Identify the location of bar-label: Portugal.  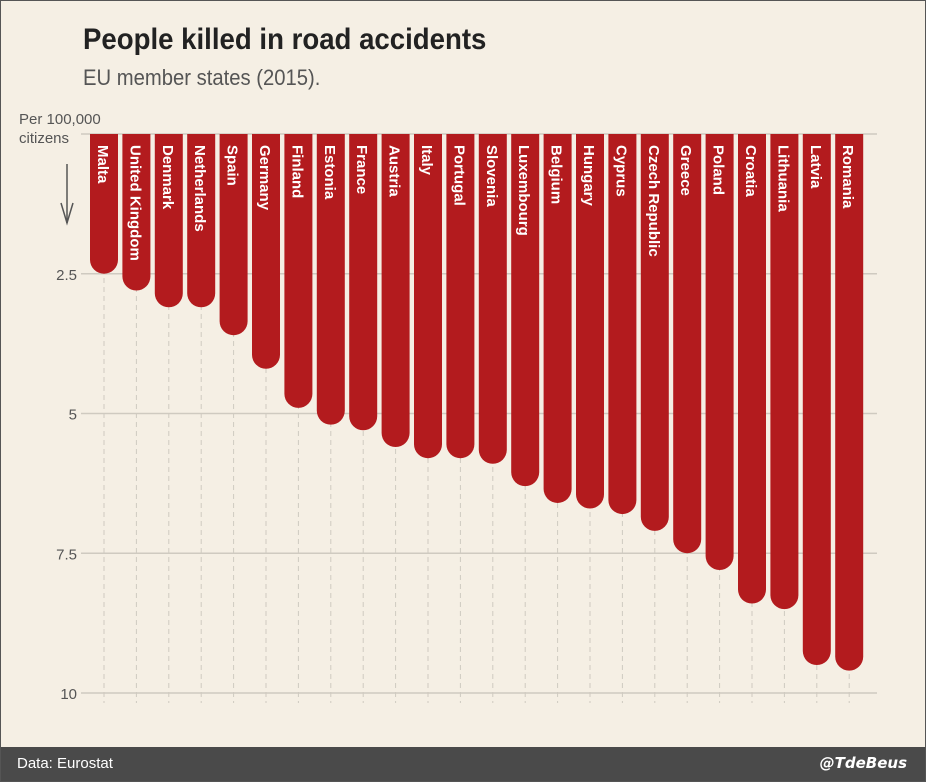
(458, 175).